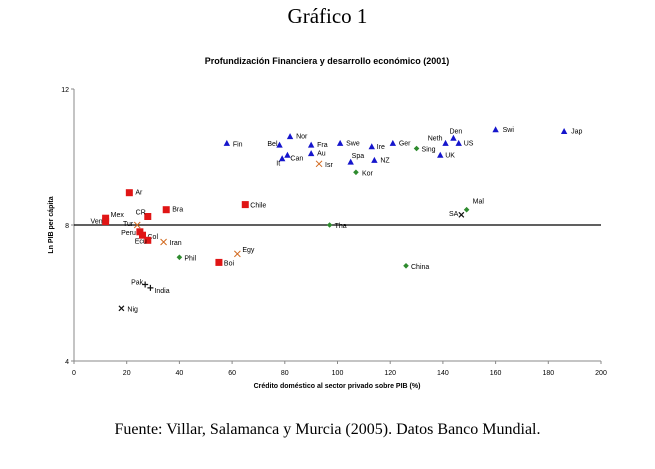  Describe the element at coordinates (180, 373) in the screenshot. I see `x-tick-label: 40` at that location.